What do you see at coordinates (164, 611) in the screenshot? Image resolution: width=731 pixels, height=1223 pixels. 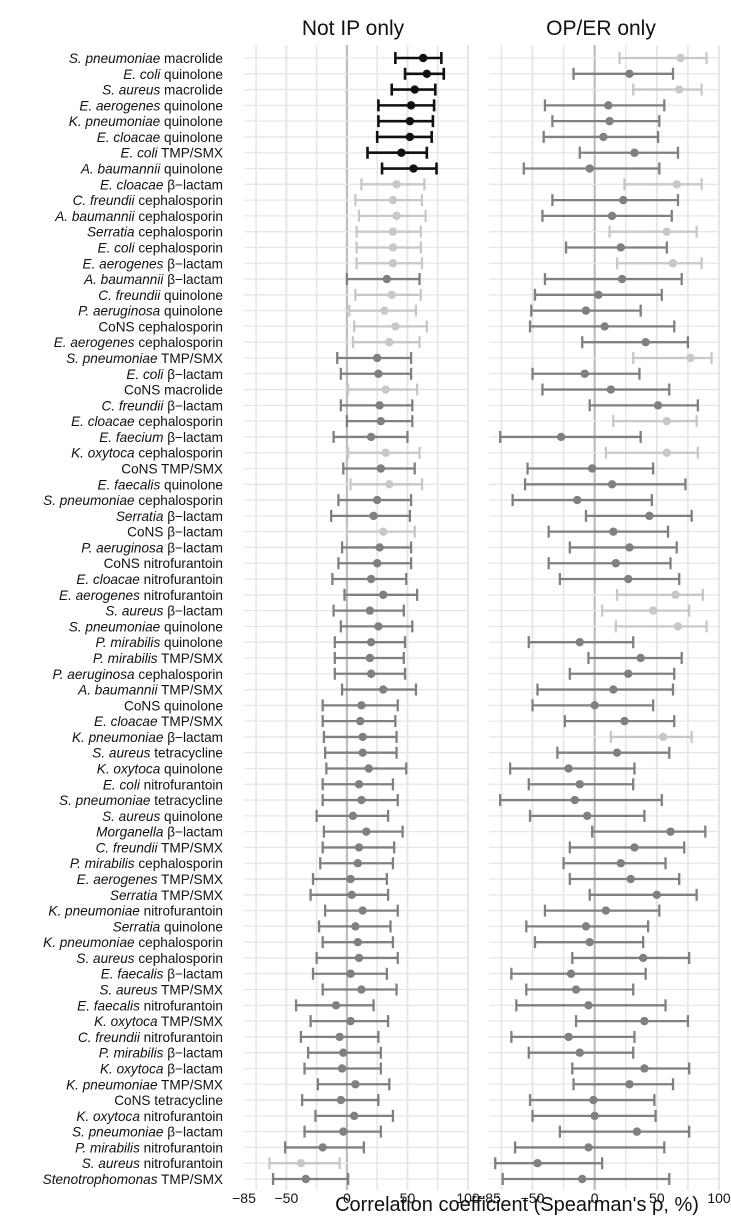 I see `row-label: S. aureus β−lactam` at bounding box center [164, 611].